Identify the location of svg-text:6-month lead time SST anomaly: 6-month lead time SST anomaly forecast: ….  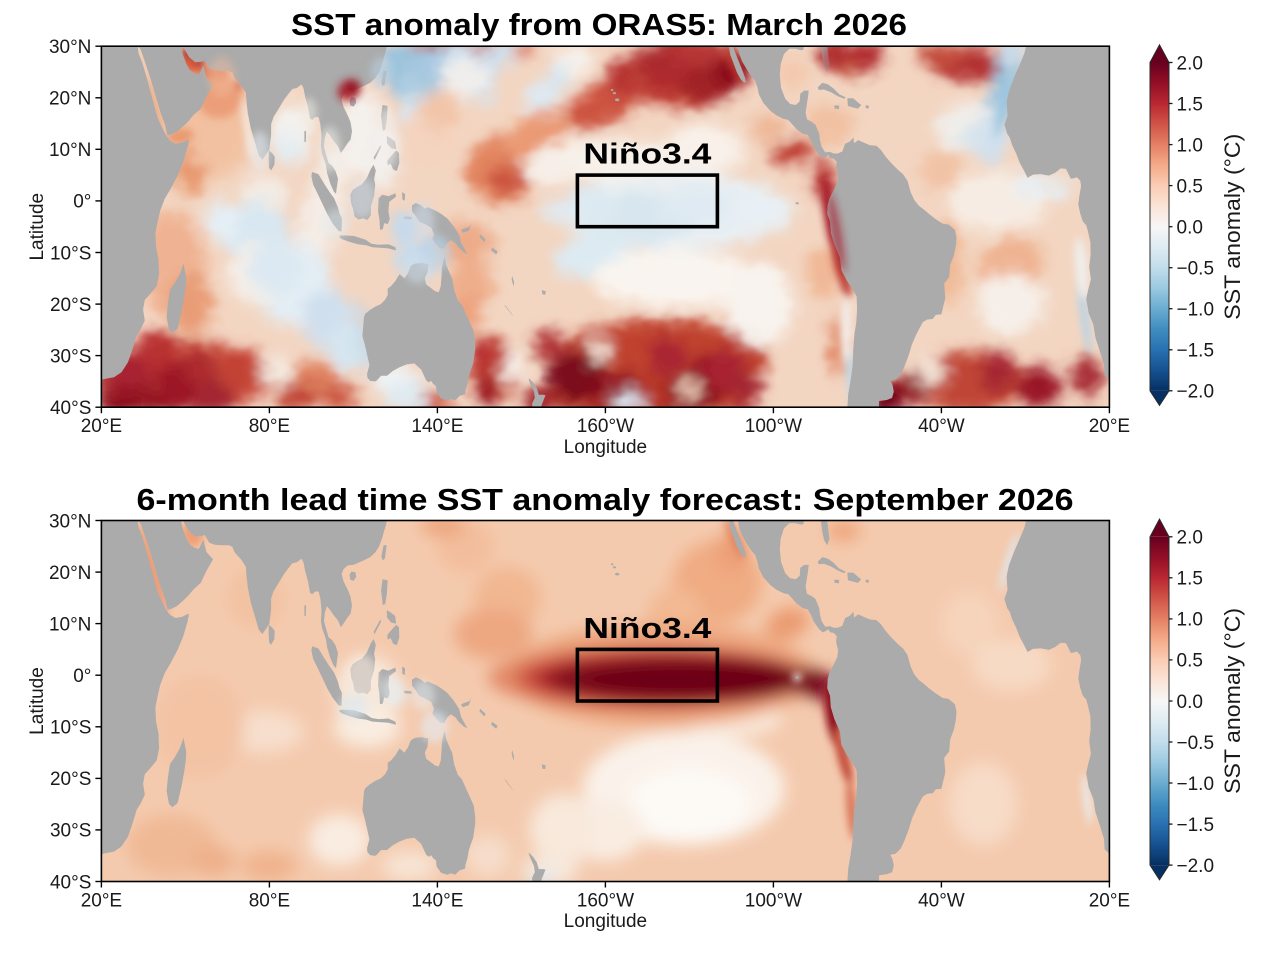
(605, 499).